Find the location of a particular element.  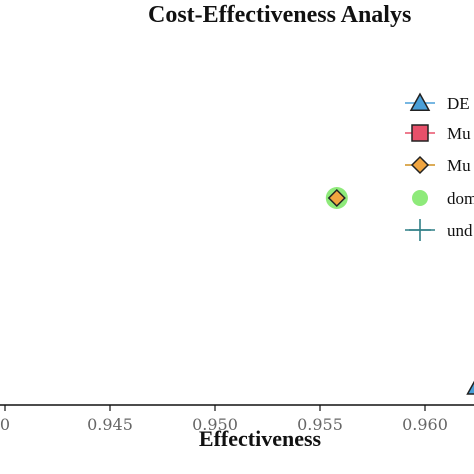

legend: DE Mu Mu dom und is located at coordinates (439, 166).